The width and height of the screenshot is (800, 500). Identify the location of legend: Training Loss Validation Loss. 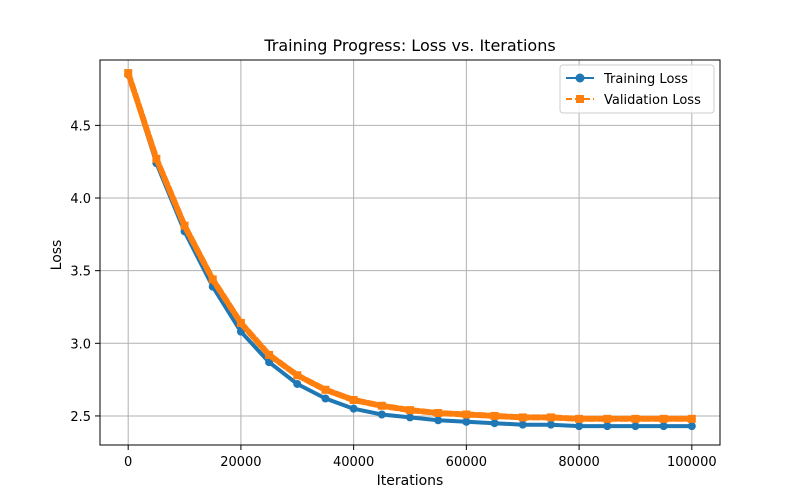
(637, 89).